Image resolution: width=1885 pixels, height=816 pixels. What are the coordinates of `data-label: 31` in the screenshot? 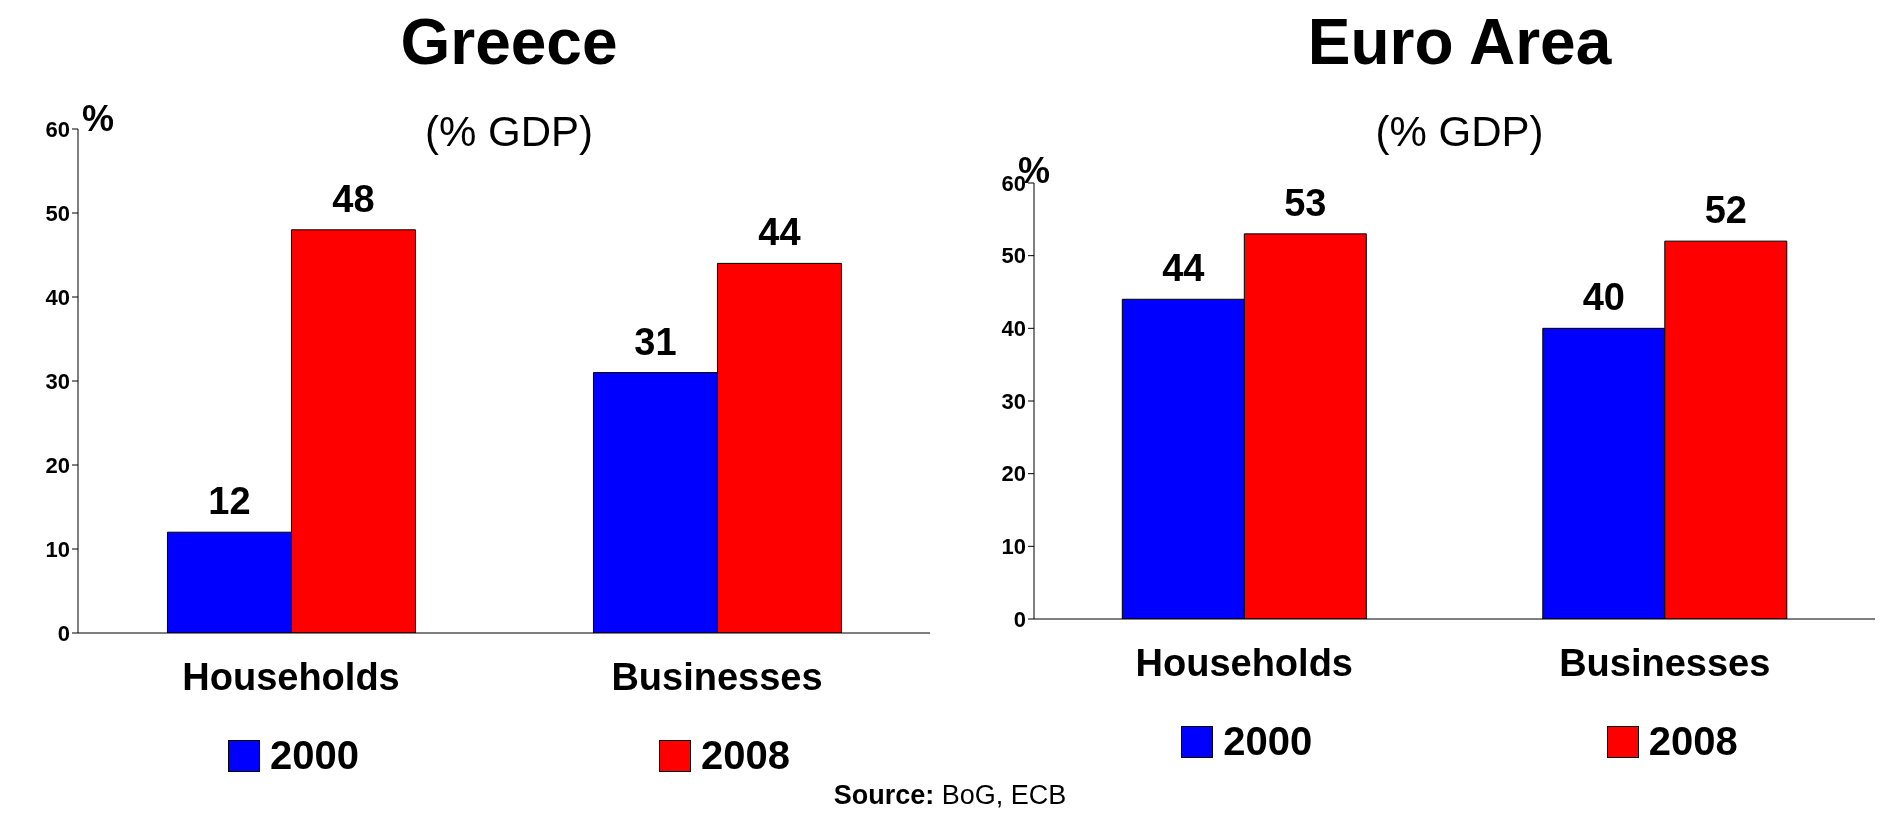 It's located at (655, 341).